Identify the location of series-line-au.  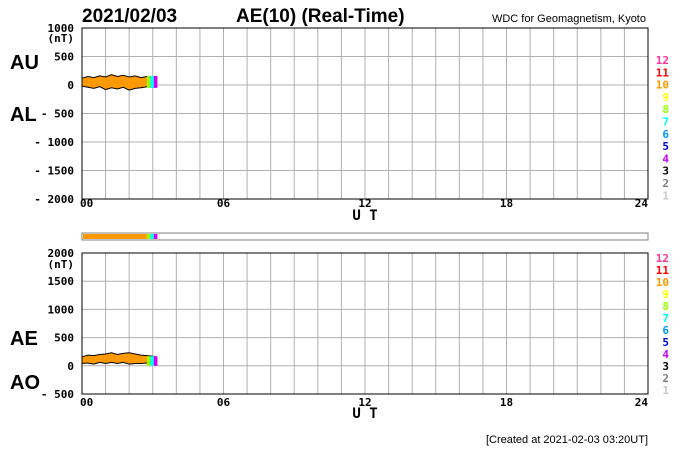
(119, 76).